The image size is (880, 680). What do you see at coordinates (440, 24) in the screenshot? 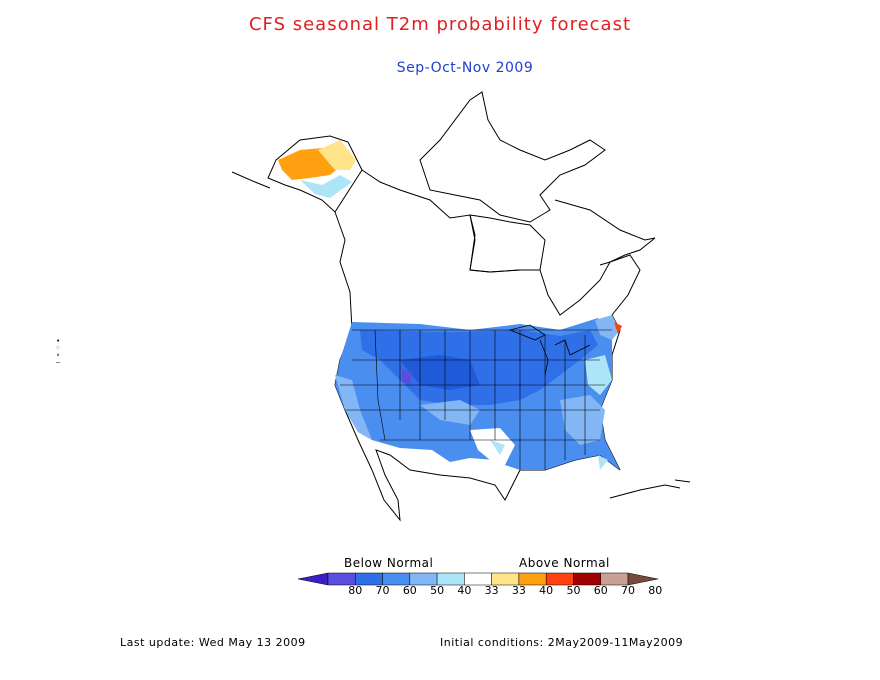
I see `chart-title: CFS seasonal T2m probability forecast` at bounding box center [440, 24].